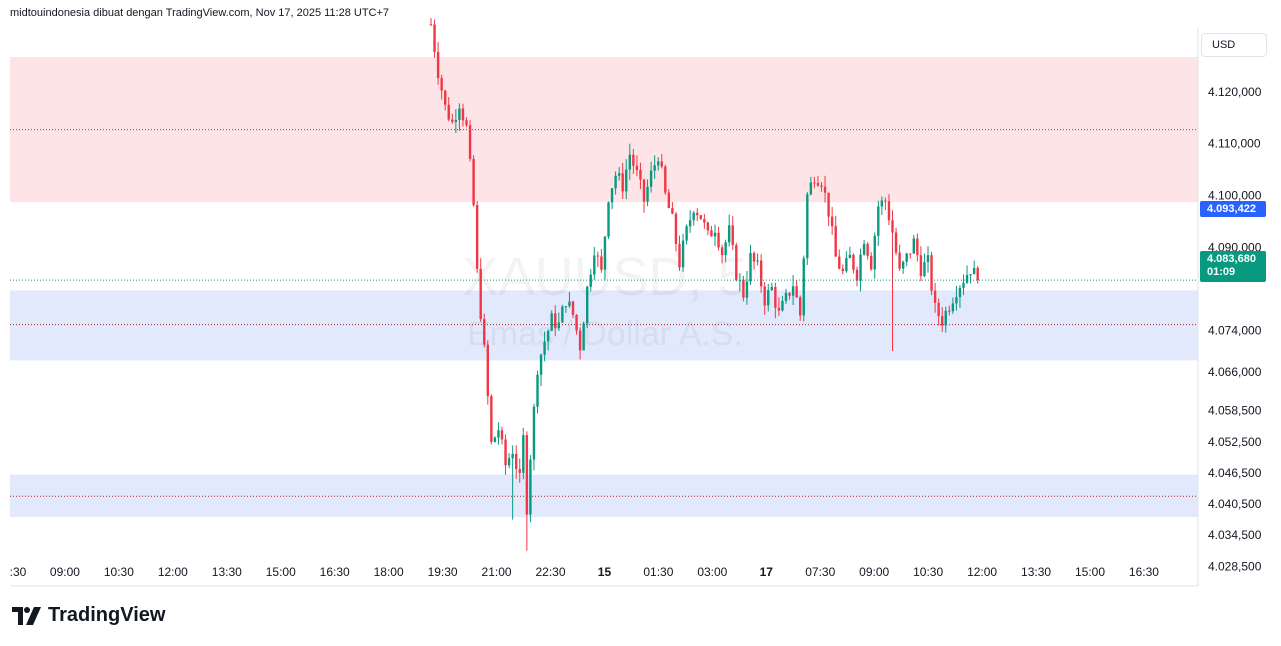  What do you see at coordinates (173, 572) in the screenshot?
I see `time-tick-label: 12:00` at bounding box center [173, 572].